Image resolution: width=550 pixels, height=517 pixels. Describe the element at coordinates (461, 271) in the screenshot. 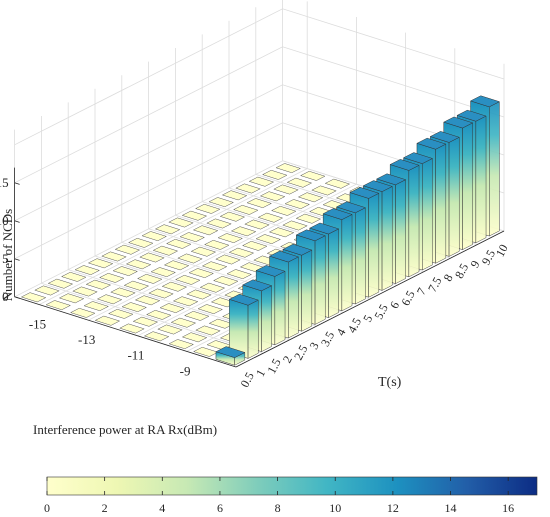

I see `y-tick-label: 8.5` at that location.